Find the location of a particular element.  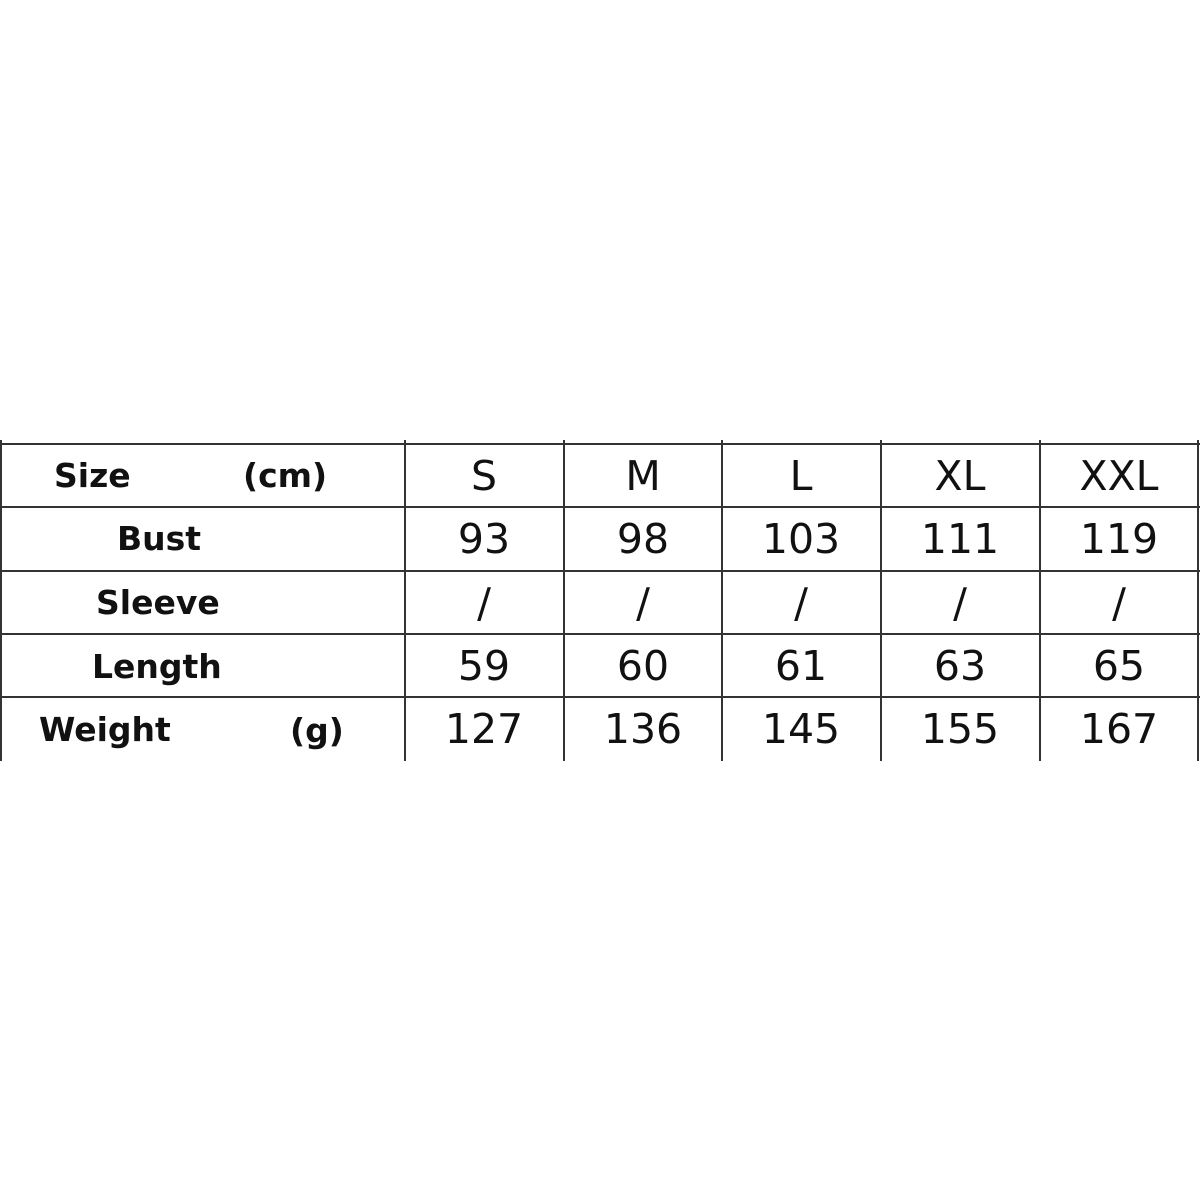

header-unit-label: (cm) is located at coordinates (285, 475).